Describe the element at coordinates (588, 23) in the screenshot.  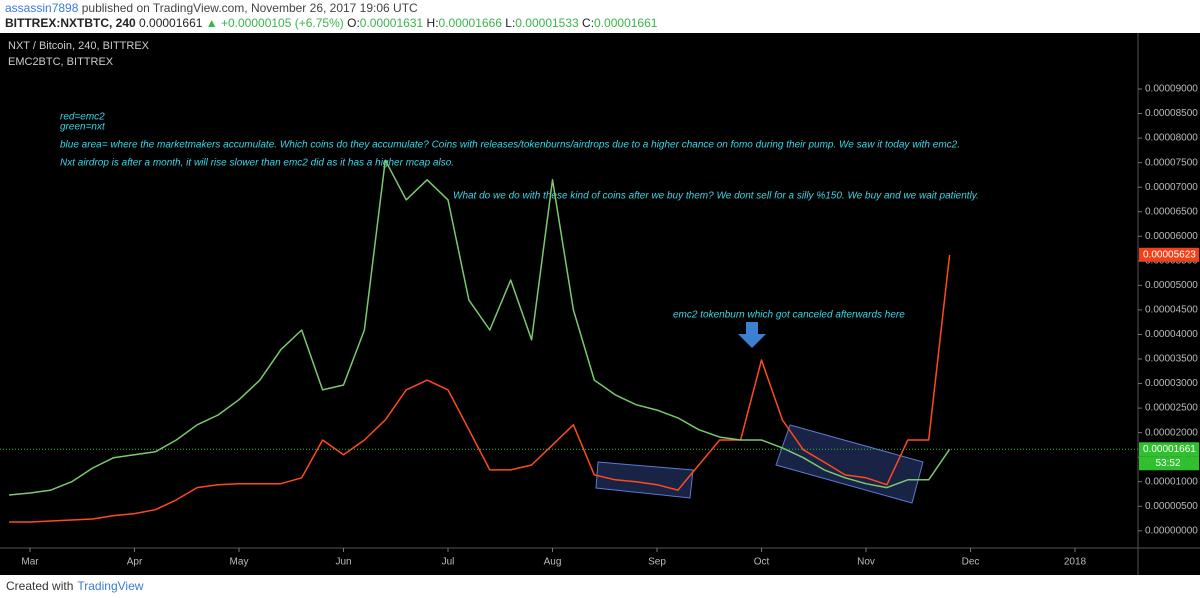
I see `ohlc-label: C:` at that location.